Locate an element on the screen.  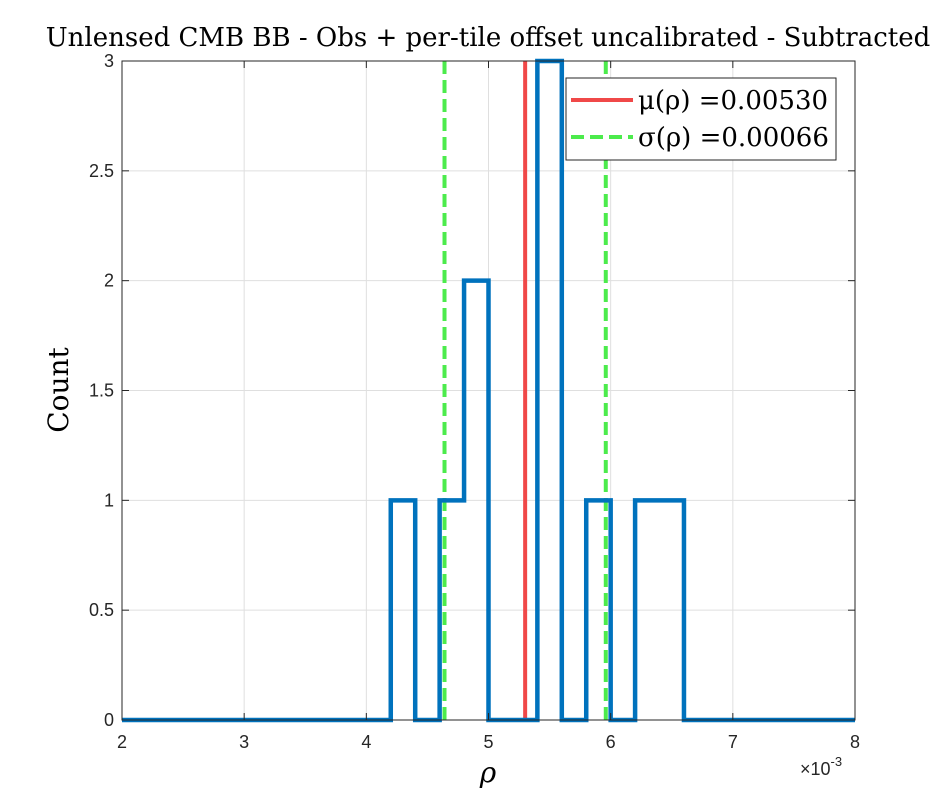
x-axis-multiplier: ×10⁻³ is located at coordinates (821, 766).